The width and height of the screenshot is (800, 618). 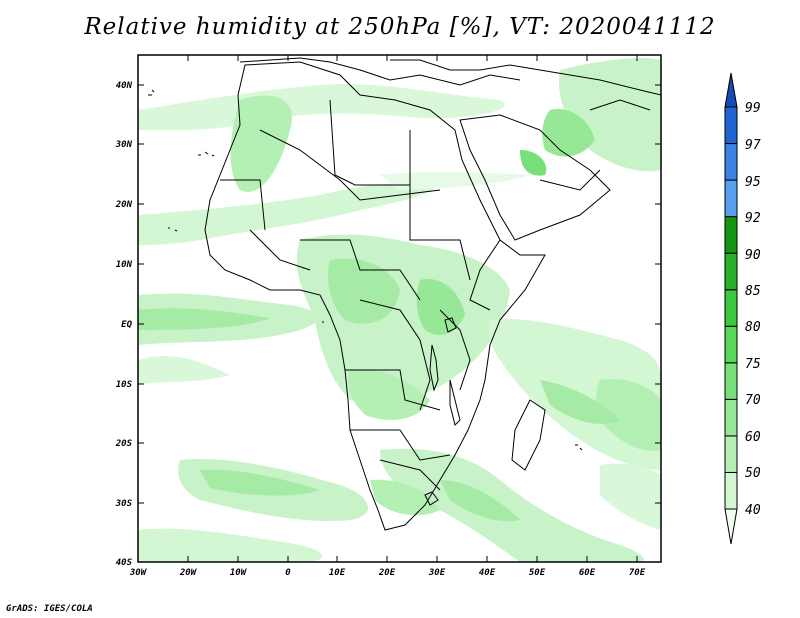 I want to click on colorbar-label: 50, so click(x=753, y=473).